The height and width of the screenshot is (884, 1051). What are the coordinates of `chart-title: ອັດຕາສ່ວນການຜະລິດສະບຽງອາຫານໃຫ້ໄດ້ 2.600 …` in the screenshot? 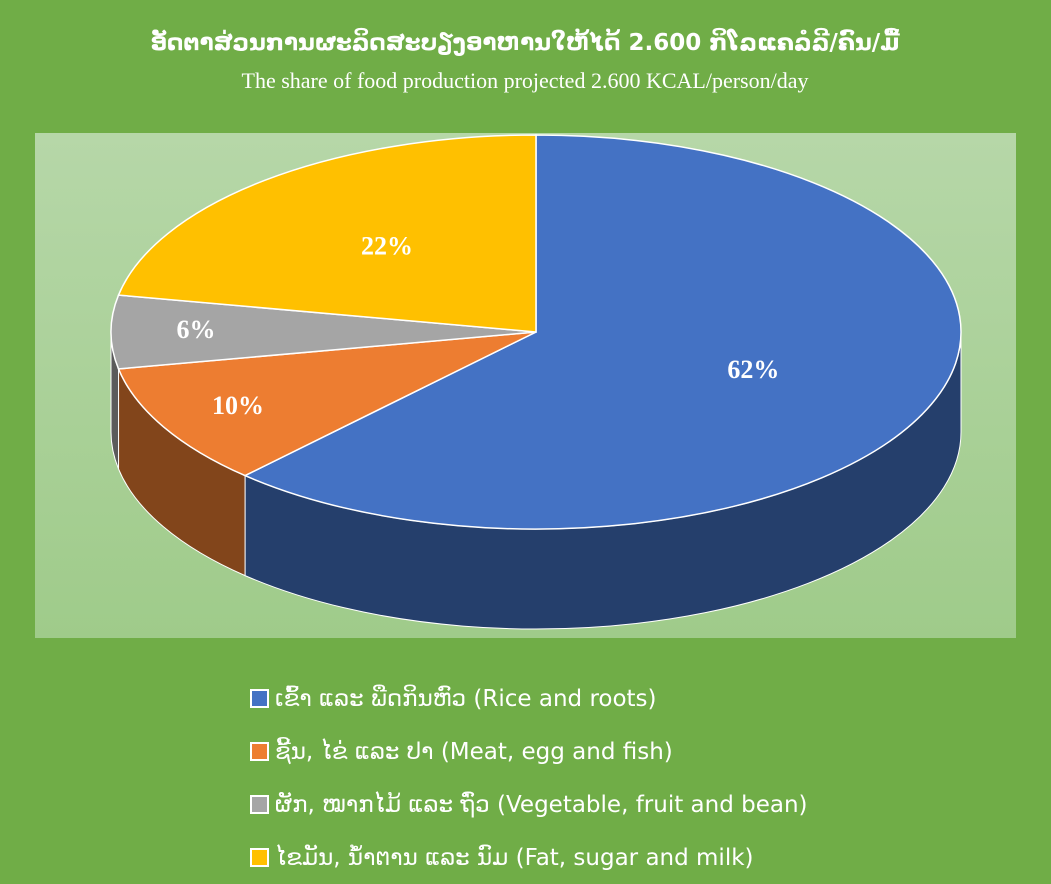 It's located at (526, 41).